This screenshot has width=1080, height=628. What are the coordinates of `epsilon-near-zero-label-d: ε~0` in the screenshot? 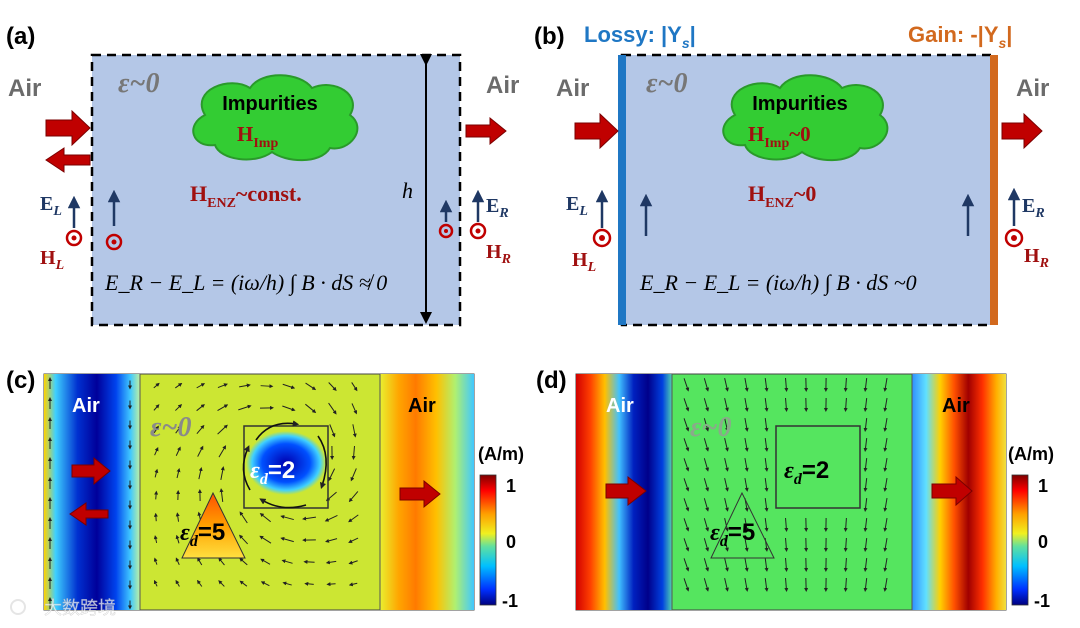 It's located at (710, 427).